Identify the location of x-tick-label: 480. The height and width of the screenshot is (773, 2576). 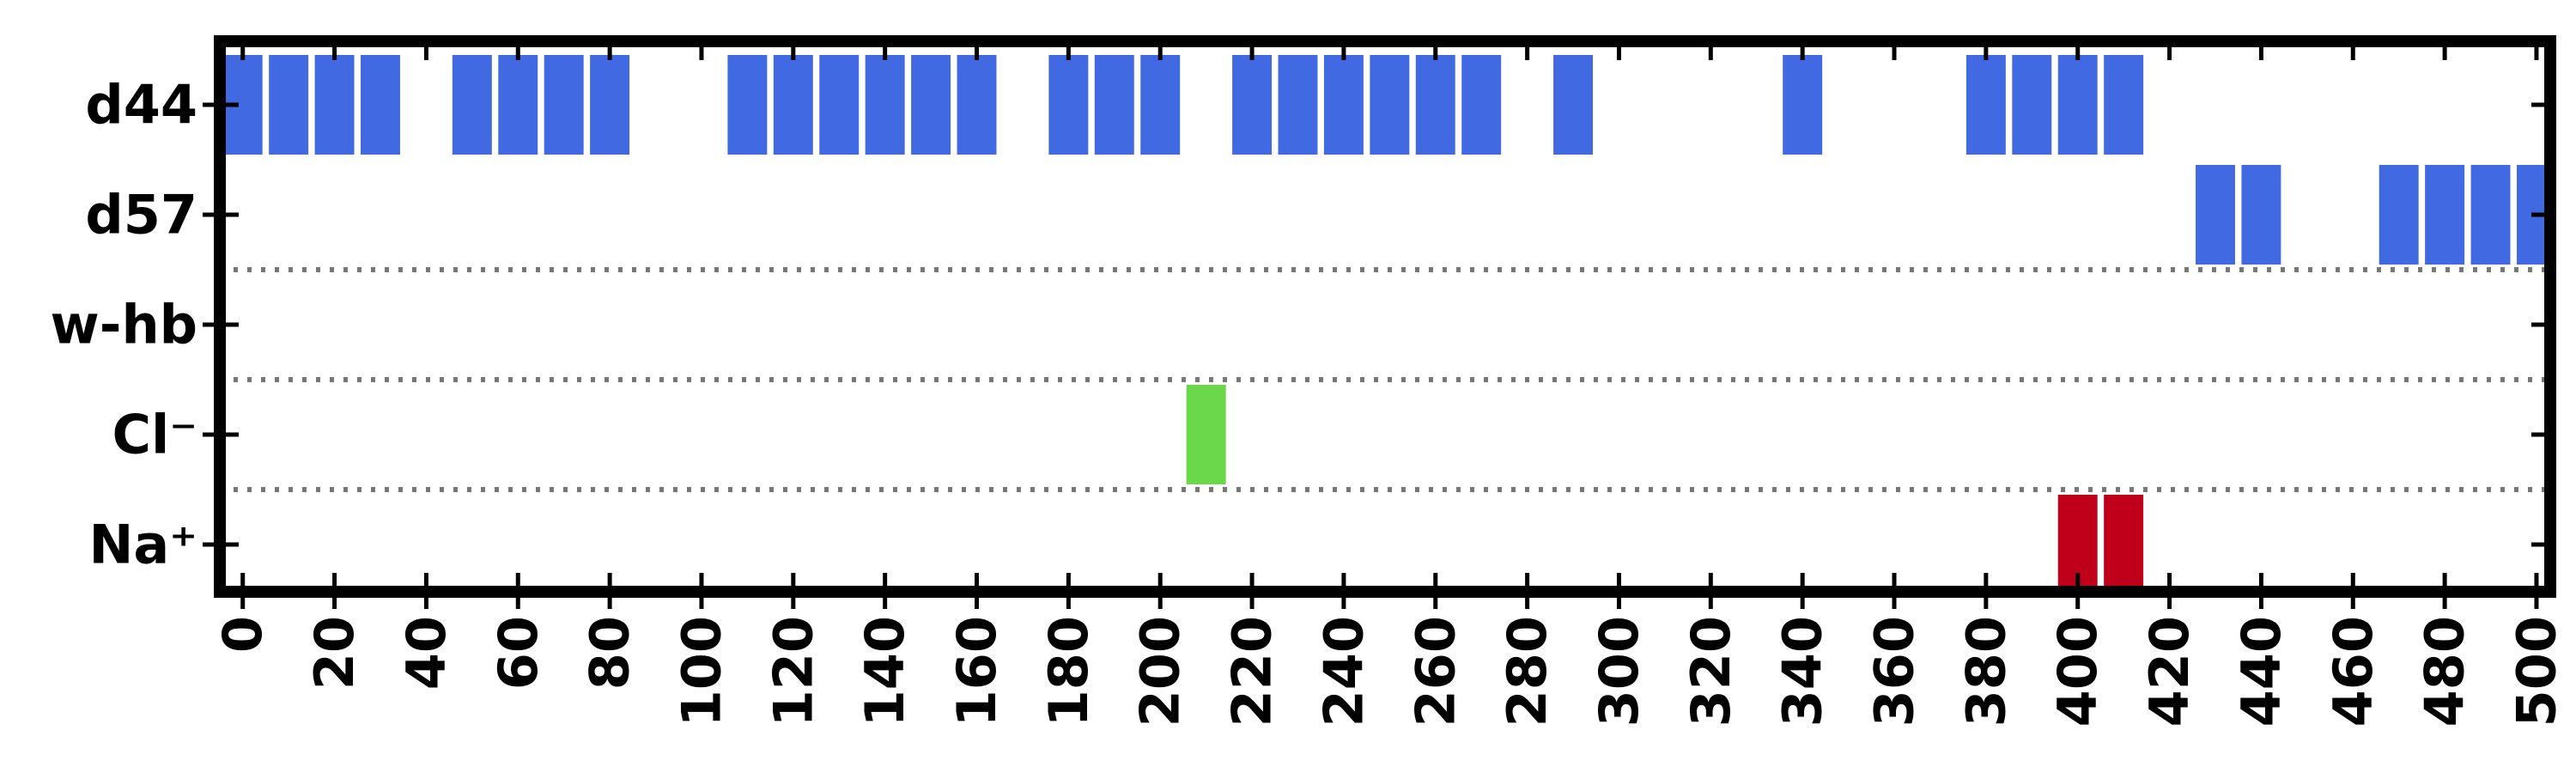
(2445, 671).